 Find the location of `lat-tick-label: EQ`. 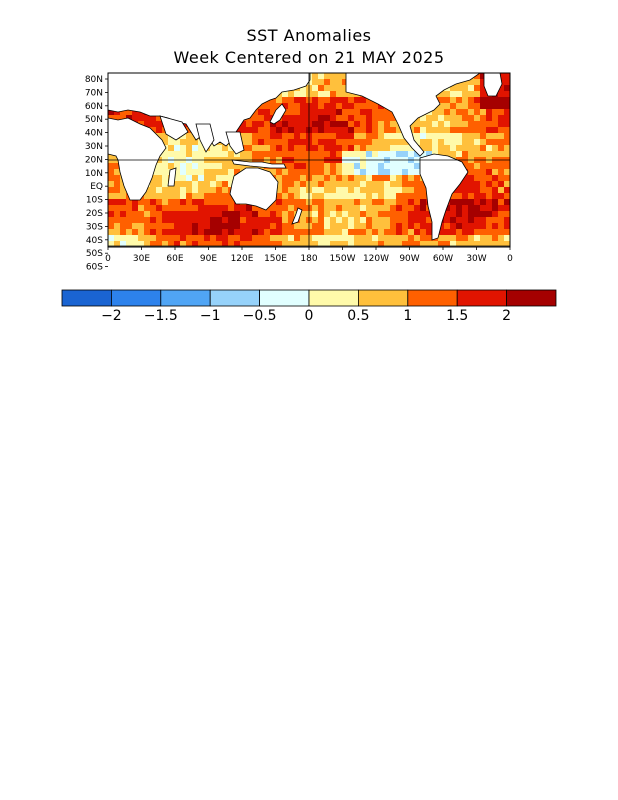

lat-tick-label: EQ is located at coordinates (96, 187).